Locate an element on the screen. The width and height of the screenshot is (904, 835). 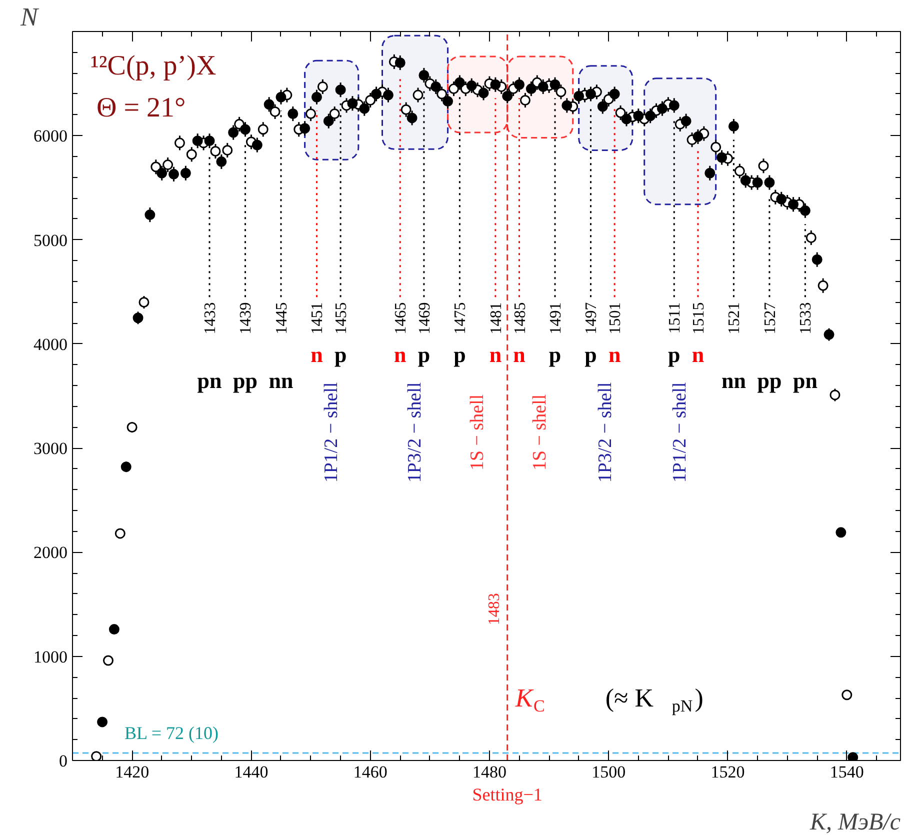
x-tick-label: 1440 is located at coordinates (251, 772).